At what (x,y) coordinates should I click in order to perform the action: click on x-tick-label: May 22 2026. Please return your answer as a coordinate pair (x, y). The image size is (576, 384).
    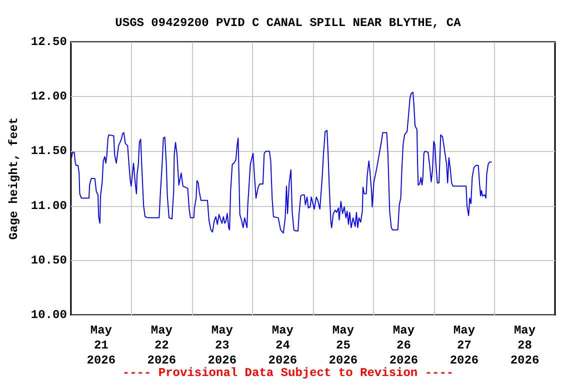
    Looking at the image, I should click on (161, 346).